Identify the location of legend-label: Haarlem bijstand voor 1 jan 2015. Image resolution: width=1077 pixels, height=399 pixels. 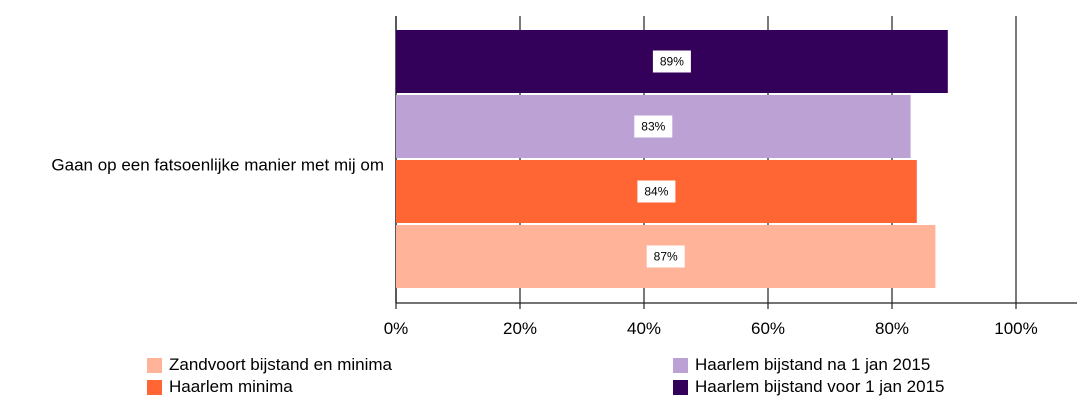
(820, 386).